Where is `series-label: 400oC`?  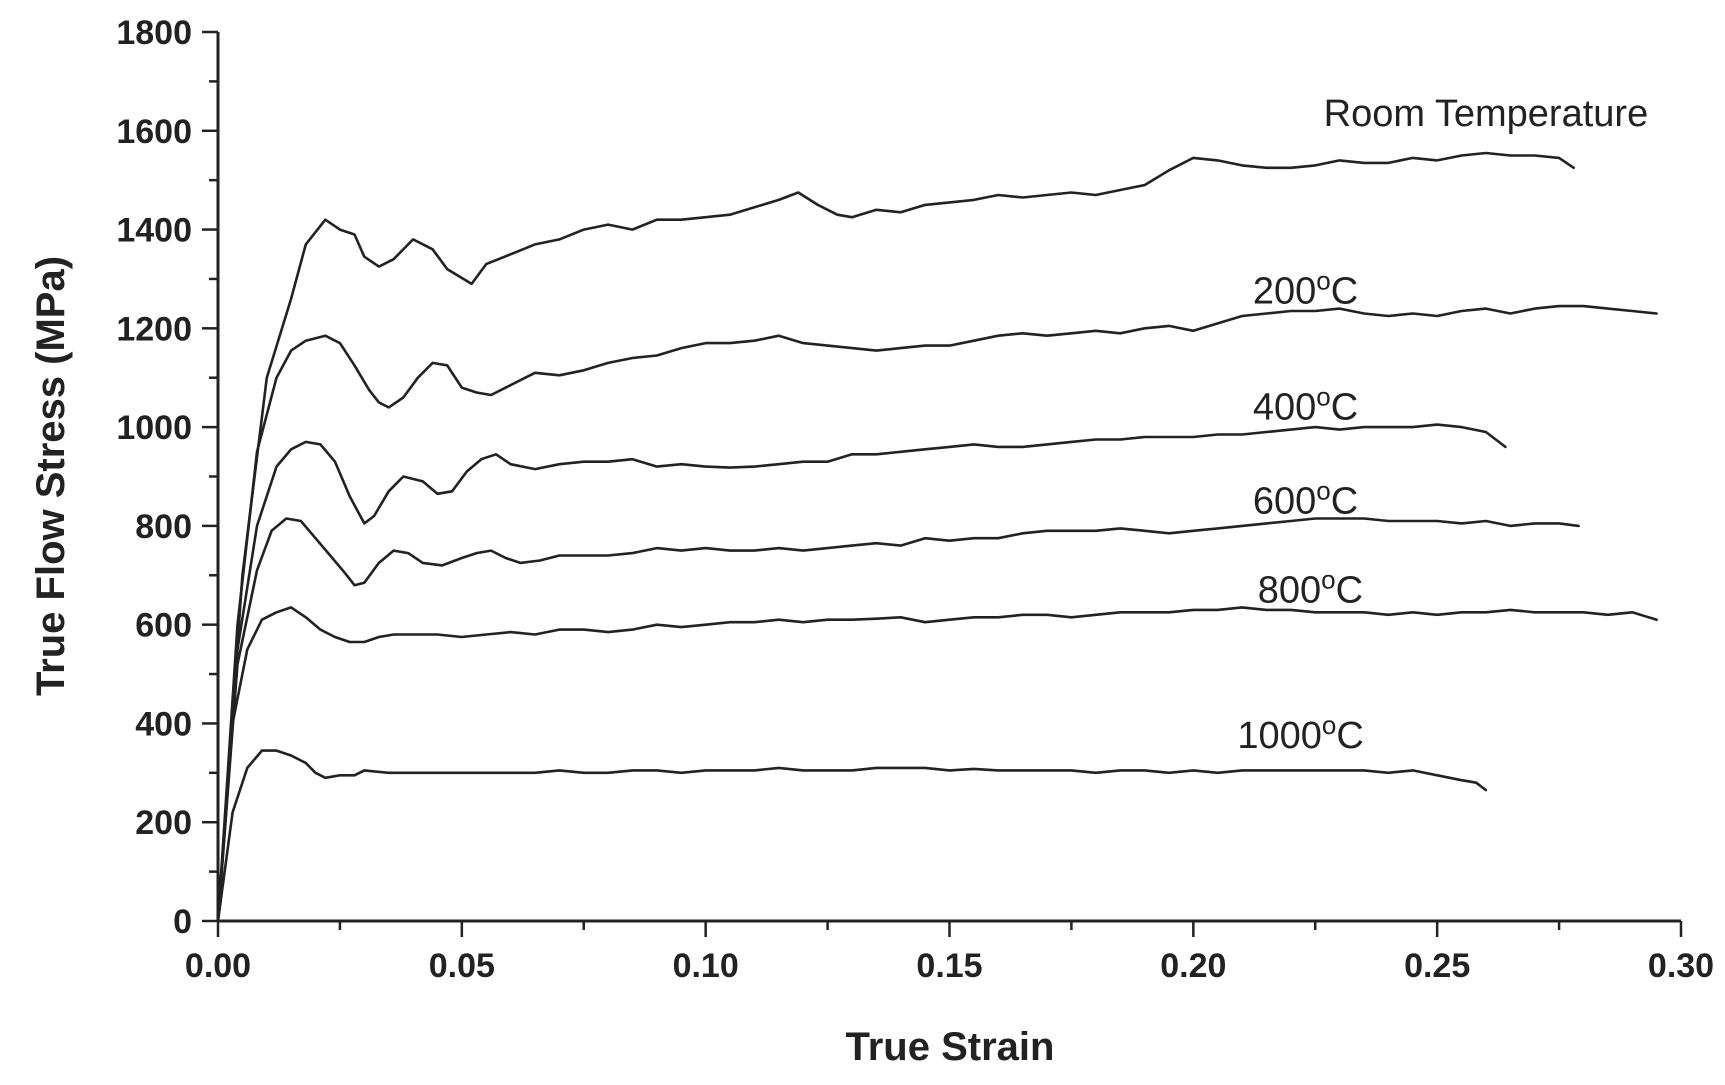 series-label: 400oC is located at coordinates (1305, 405).